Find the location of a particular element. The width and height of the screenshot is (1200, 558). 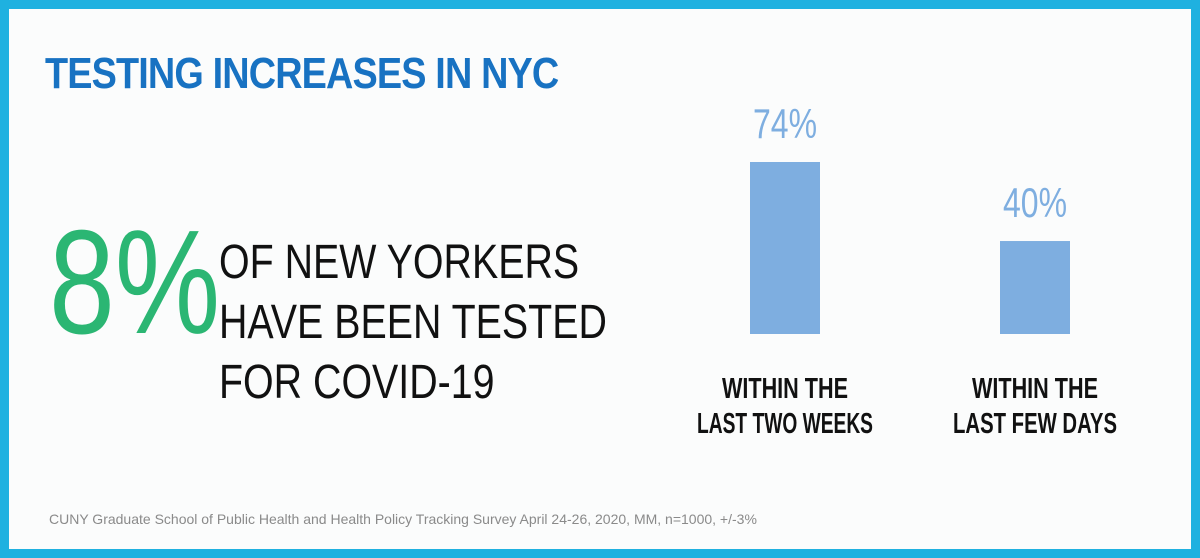

stat-description-line: FOR COVID-19 is located at coordinates (357, 382).